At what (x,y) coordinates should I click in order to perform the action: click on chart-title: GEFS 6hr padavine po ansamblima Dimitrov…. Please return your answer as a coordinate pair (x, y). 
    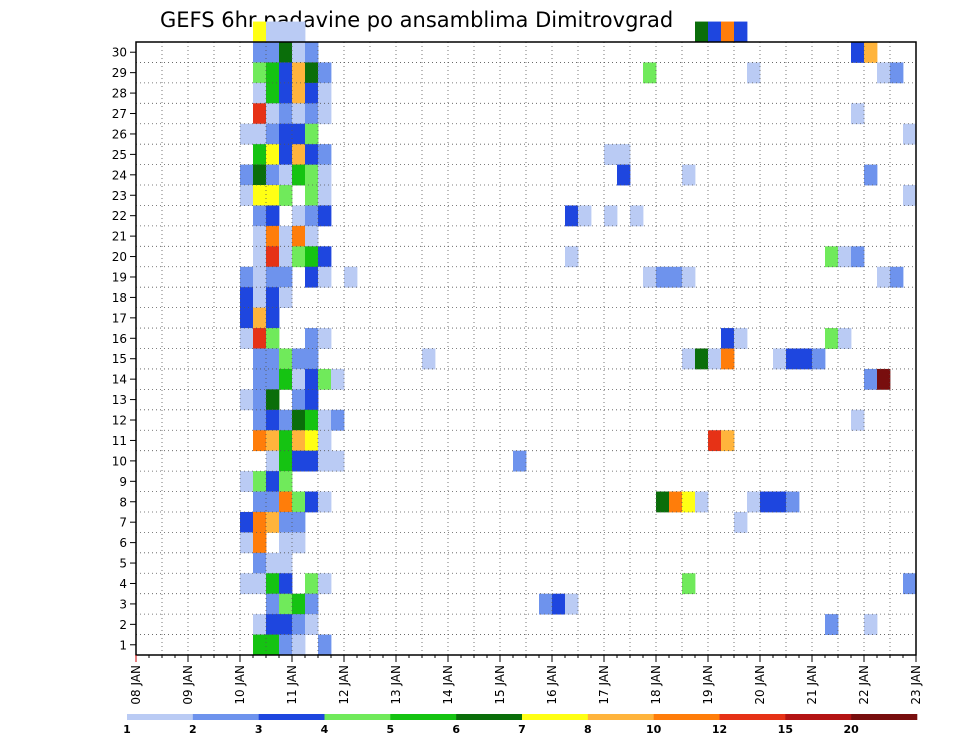
    Looking at the image, I should click on (416, 20).